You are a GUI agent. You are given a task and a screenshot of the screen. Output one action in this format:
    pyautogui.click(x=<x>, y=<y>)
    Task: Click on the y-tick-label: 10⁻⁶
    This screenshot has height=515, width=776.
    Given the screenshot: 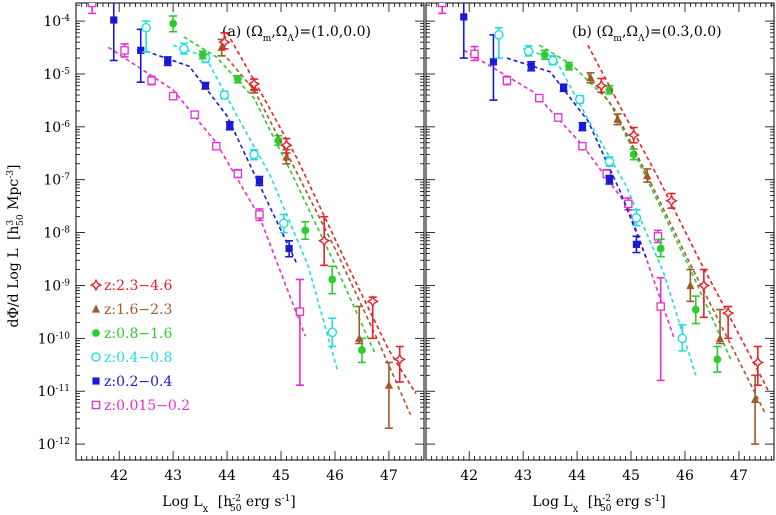 What is the action you would take?
    pyautogui.click(x=56, y=128)
    